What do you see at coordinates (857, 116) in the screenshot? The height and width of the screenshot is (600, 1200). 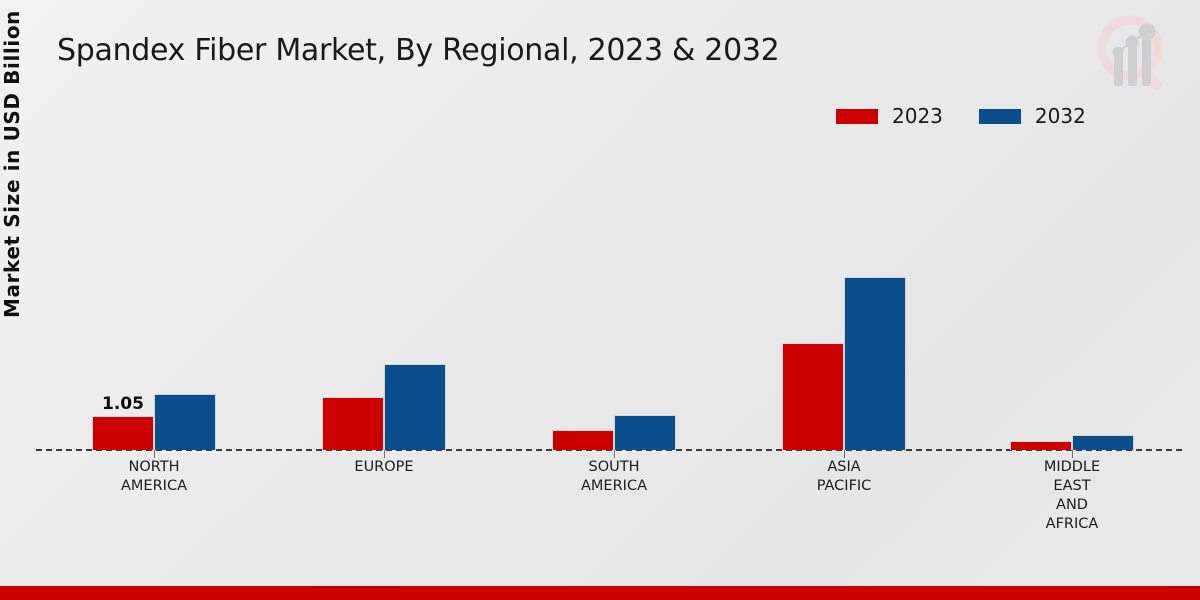 I see `legend-swatch-2023` at bounding box center [857, 116].